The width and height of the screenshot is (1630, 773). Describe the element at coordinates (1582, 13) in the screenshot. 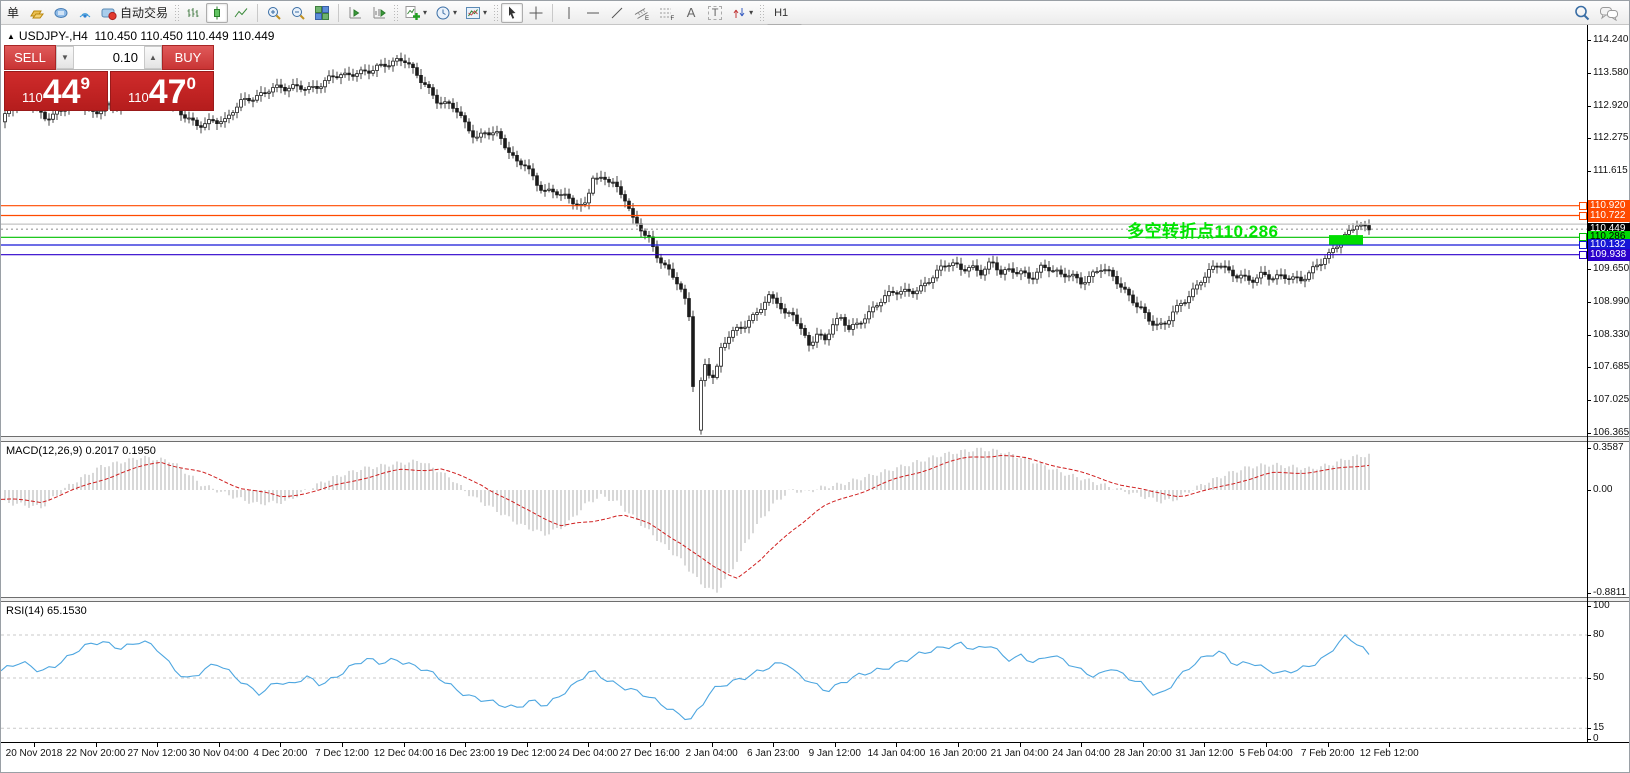

I see `search-icon` at that location.